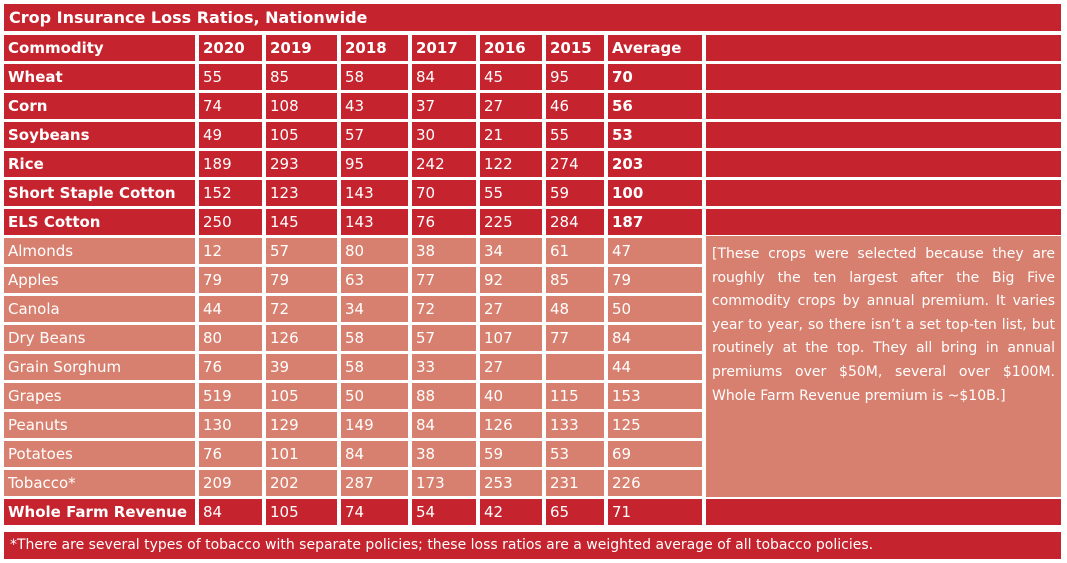 This screenshot has height=563, width=1067. What do you see at coordinates (575, 483) in the screenshot?
I see `value-2015: 231` at bounding box center [575, 483].